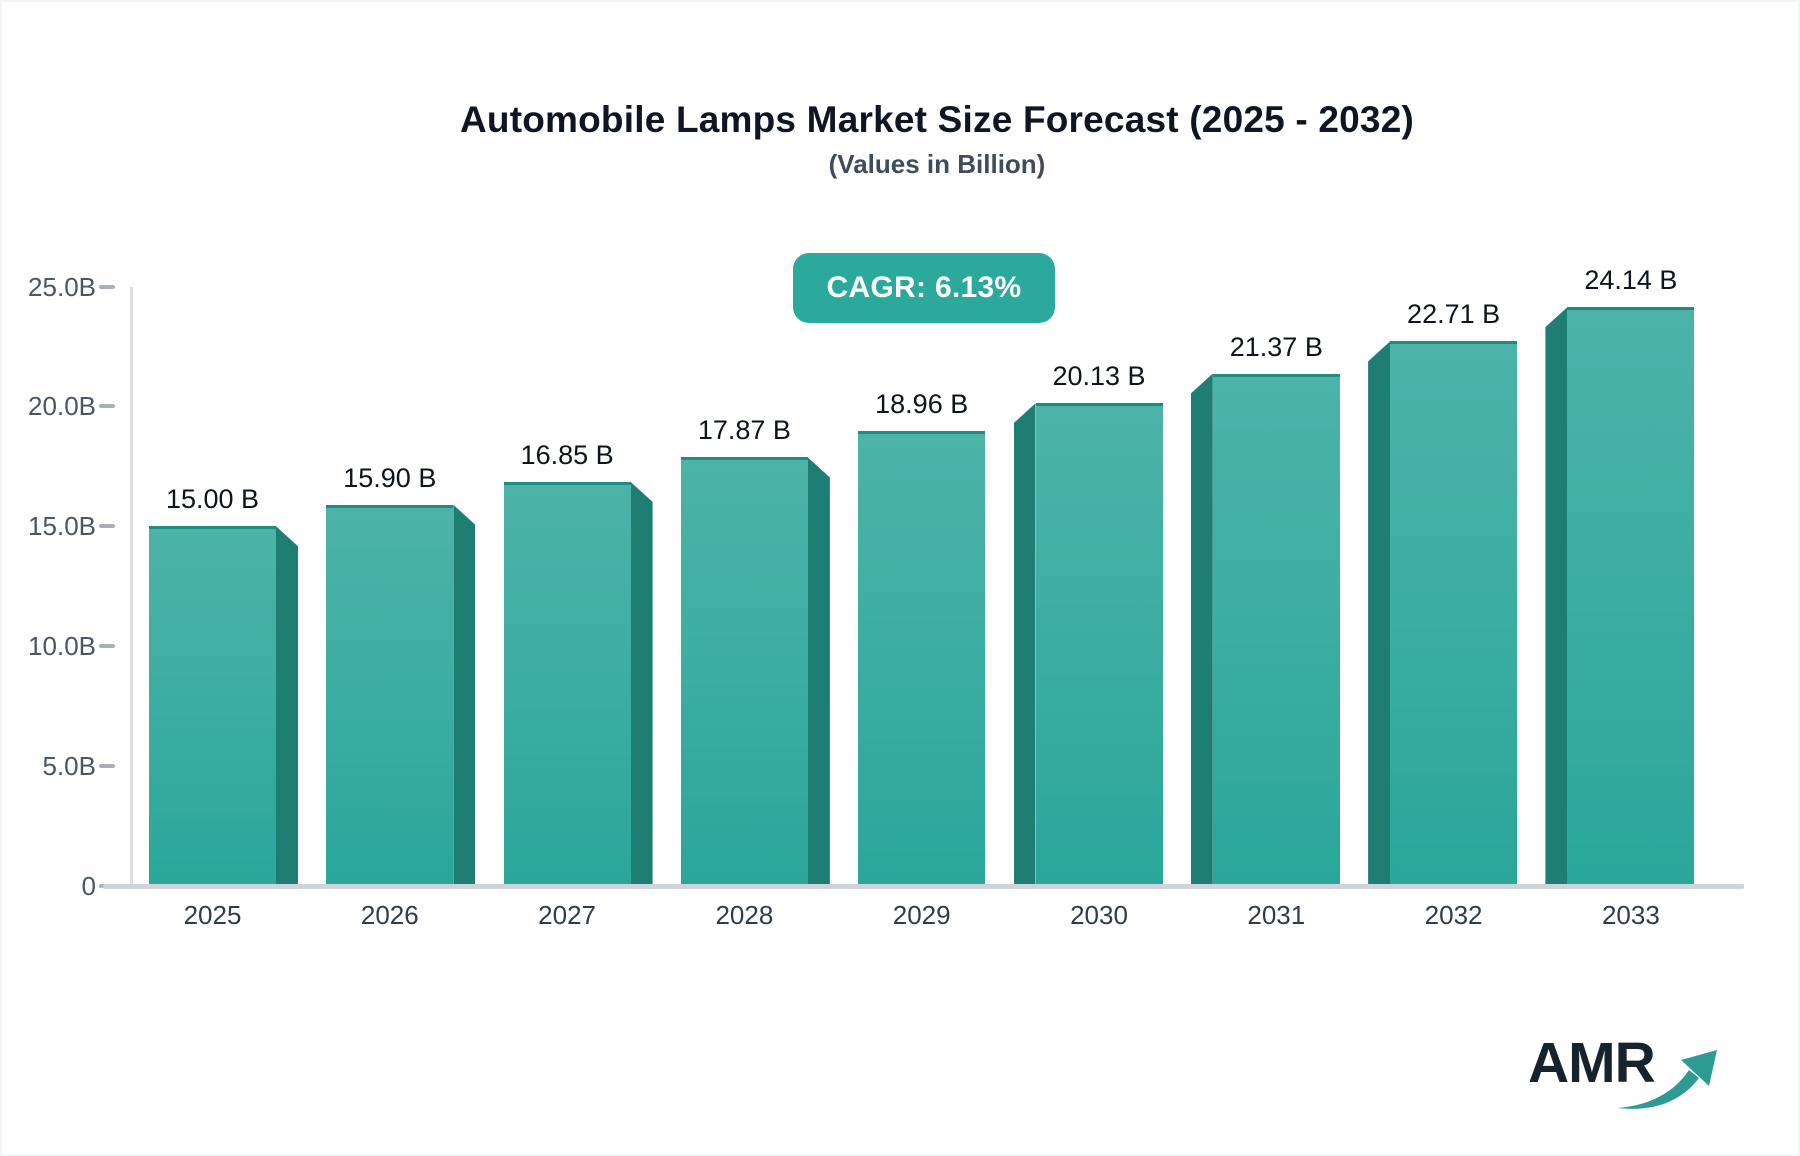  Describe the element at coordinates (1379, 613) in the screenshot. I see `bar-side-face-2032` at that location.